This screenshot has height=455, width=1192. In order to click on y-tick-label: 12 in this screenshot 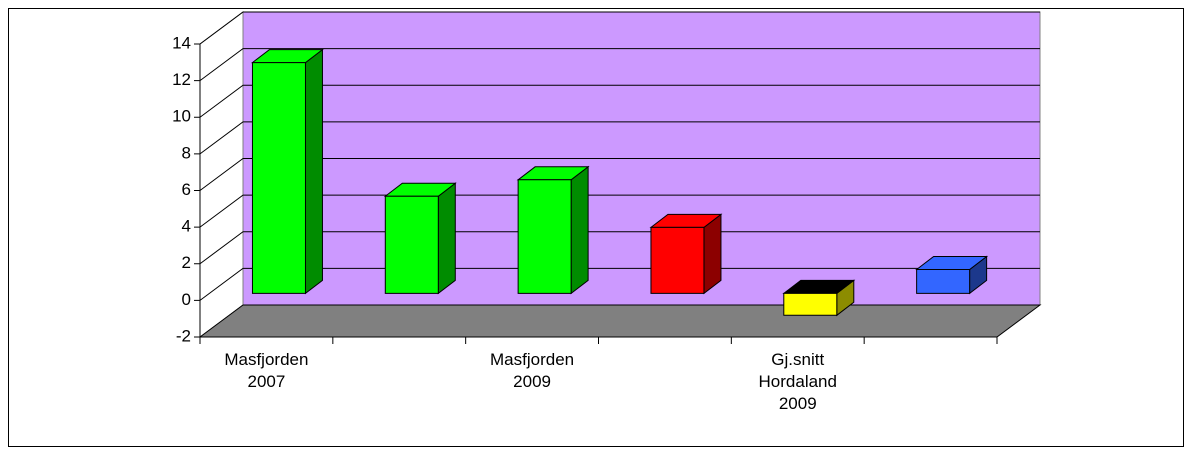, I will do `click(181, 79)`.